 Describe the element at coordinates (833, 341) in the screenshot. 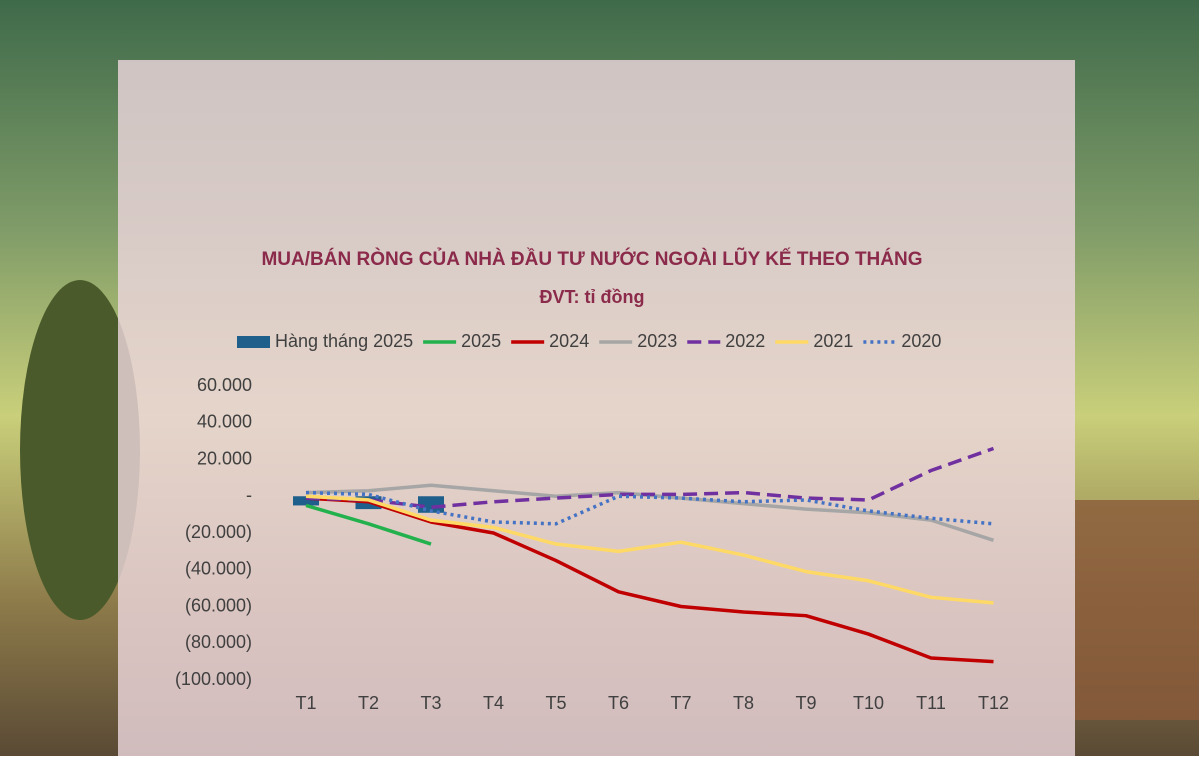

I see `legend-label: 2021` at that location.